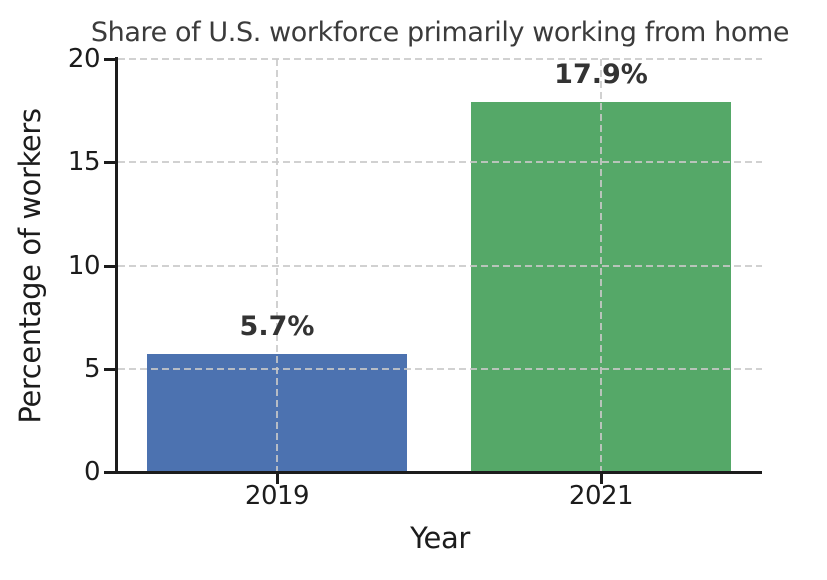  I want to click on y-tick-label-10: 10, so click(84, 265).